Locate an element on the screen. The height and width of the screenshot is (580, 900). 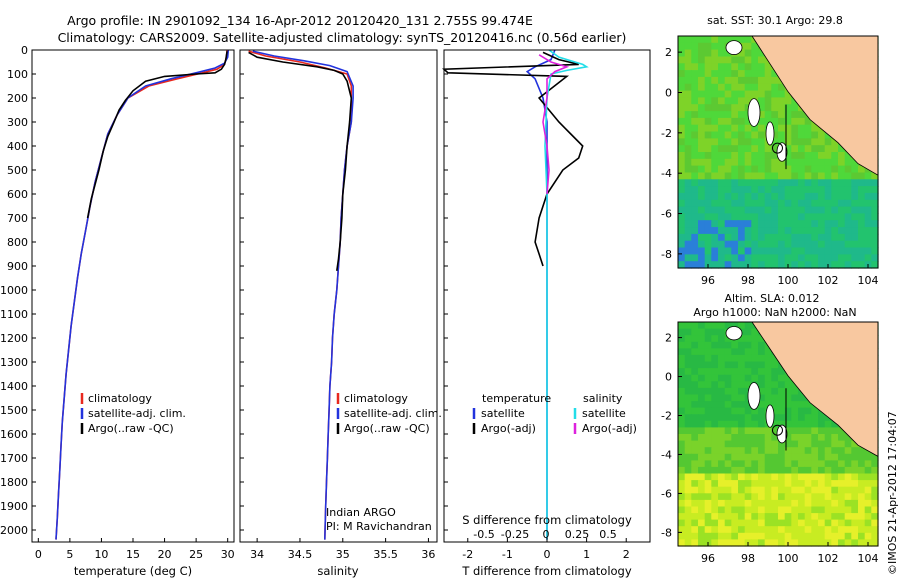
depth-y-tick-label: 0 is located at coordinates (24, 50).